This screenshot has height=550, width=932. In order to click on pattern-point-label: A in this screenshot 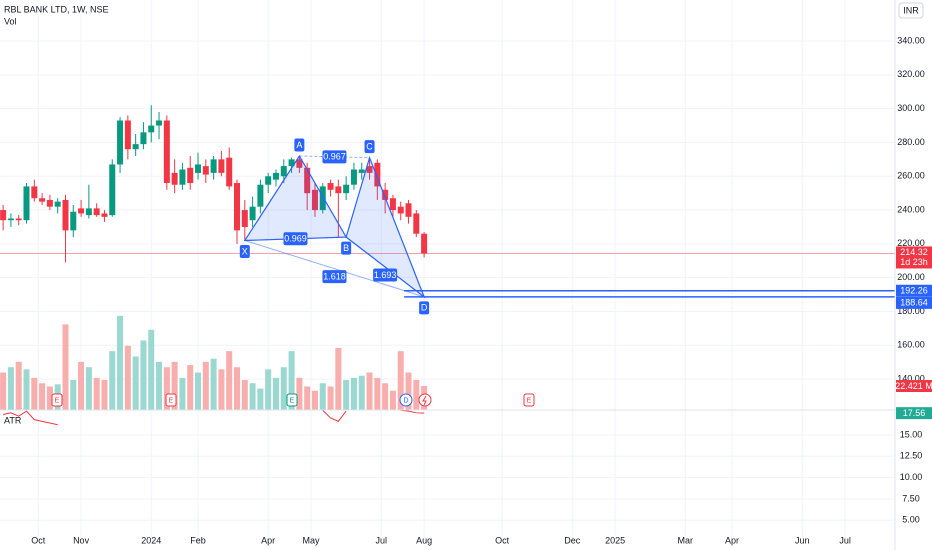, I will do `click(299, 145)`.